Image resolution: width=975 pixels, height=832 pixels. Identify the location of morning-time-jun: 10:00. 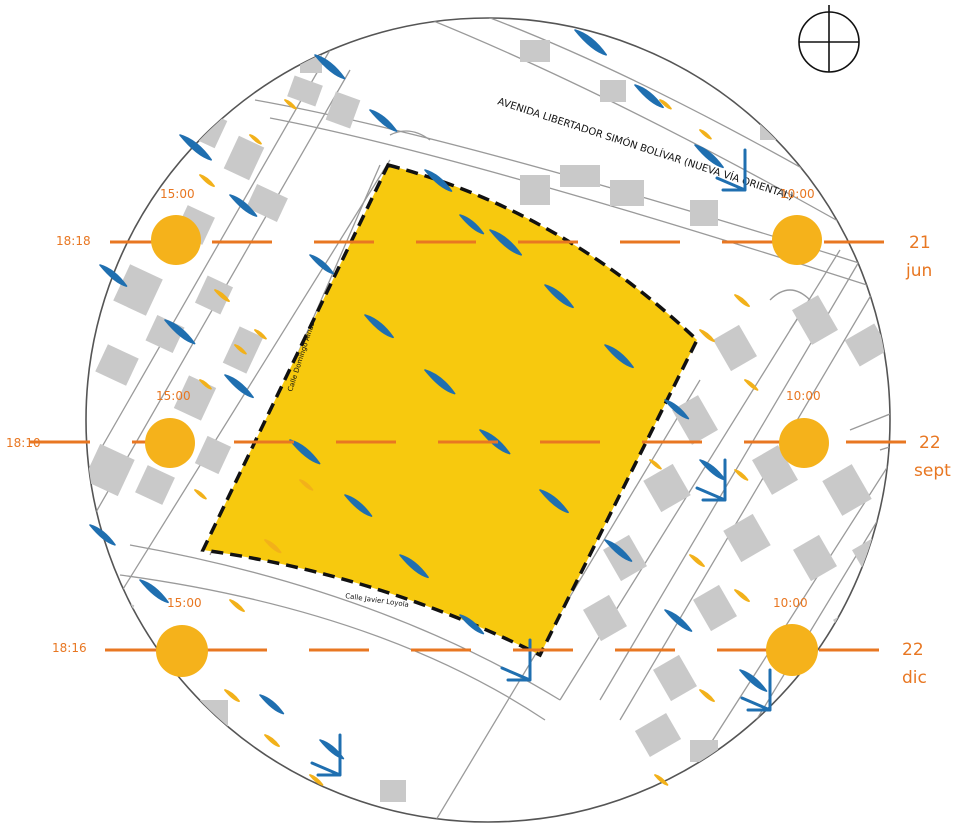
(797, 194).